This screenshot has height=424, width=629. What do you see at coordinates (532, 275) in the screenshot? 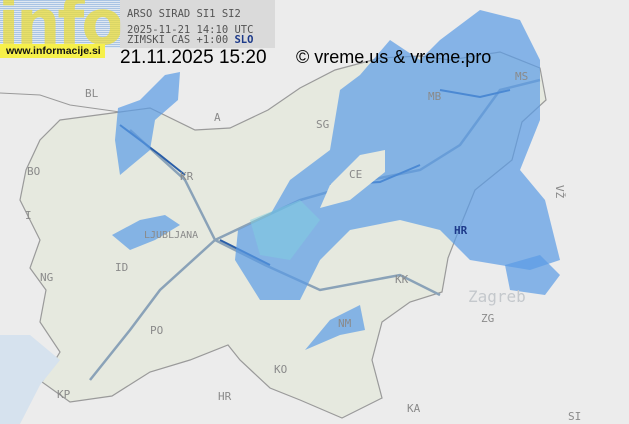
I see `radar-echo-far-east` at bounding box center [532, 275].